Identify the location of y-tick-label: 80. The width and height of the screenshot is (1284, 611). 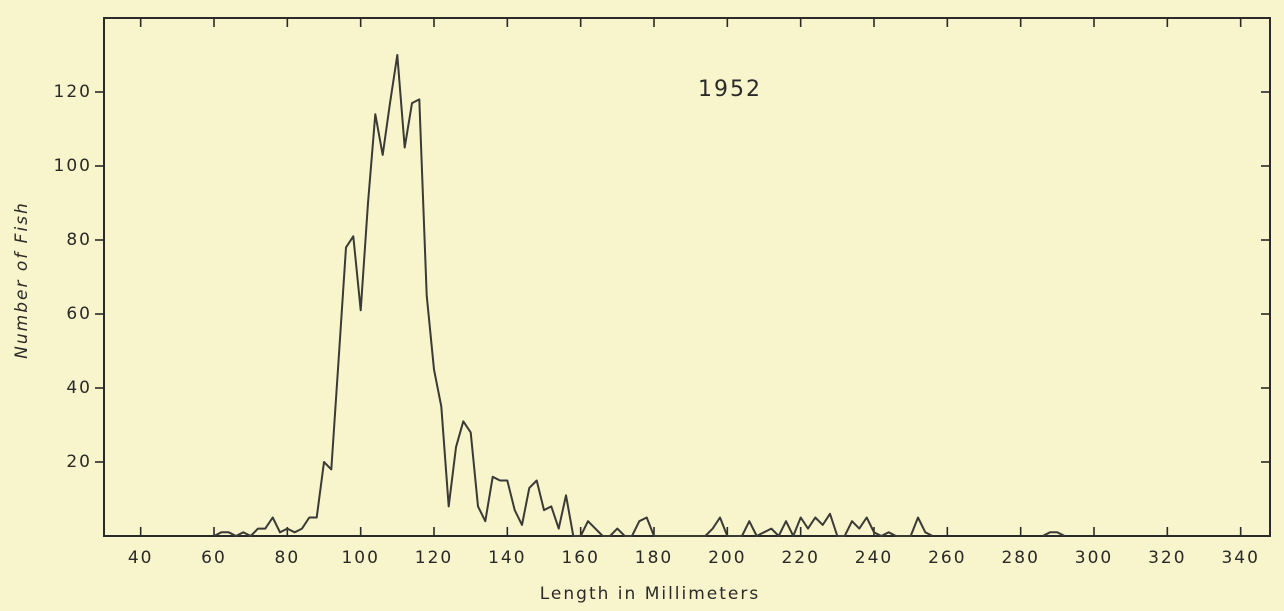
(79, 240).